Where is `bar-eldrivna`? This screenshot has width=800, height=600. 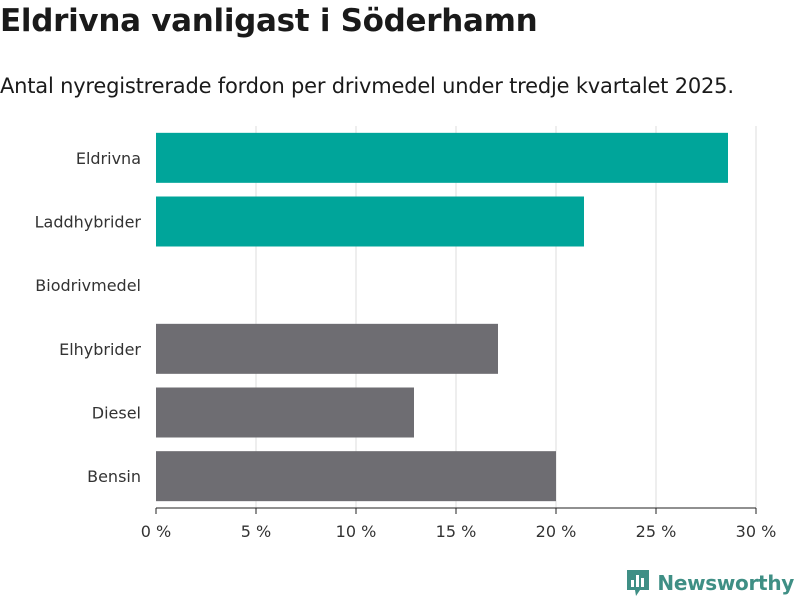 bar-eldrivna is located at coordinates (442, 157).